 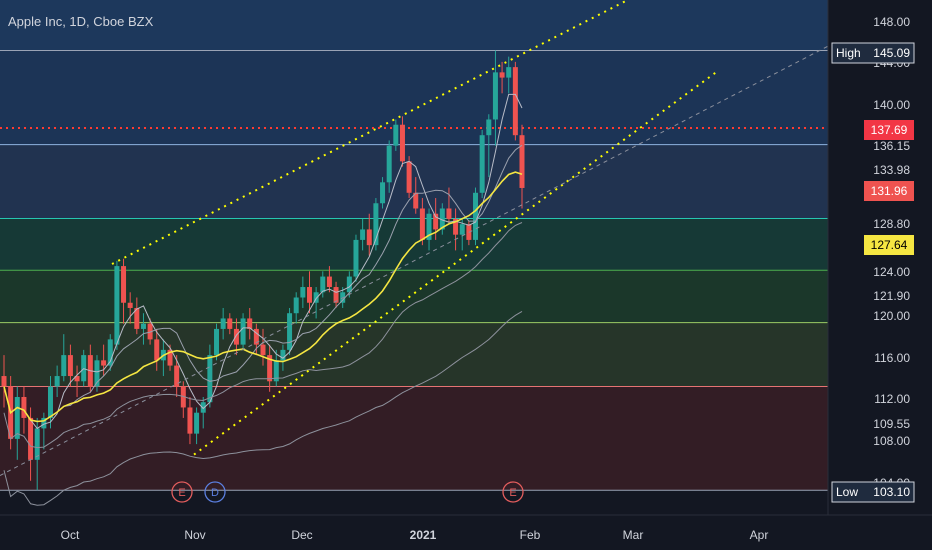 What do you see at coordinates (466, 532) in the screenshot?
I see `time-axis-panel` at bounding box center [466, 532].